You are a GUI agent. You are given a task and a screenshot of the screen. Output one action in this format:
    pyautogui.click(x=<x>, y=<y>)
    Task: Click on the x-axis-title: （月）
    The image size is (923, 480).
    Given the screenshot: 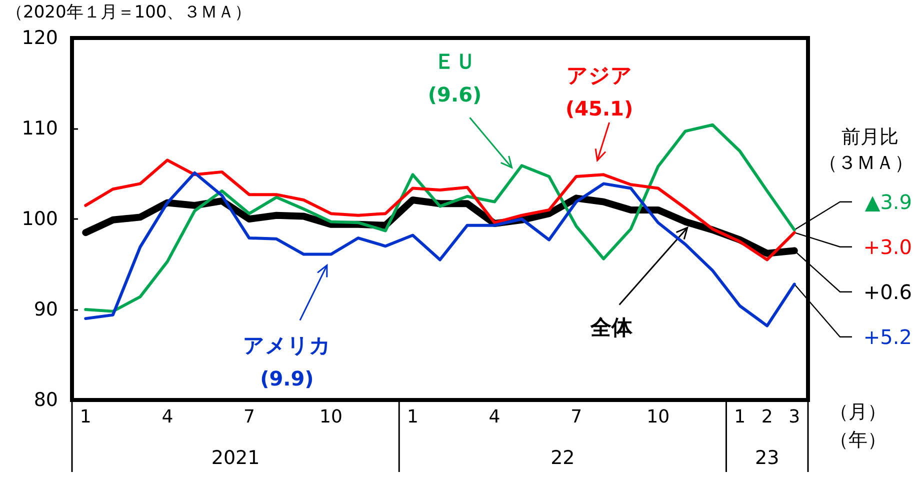 What is the action you would take?
    pyautogui.click(x=858, y=412)
    